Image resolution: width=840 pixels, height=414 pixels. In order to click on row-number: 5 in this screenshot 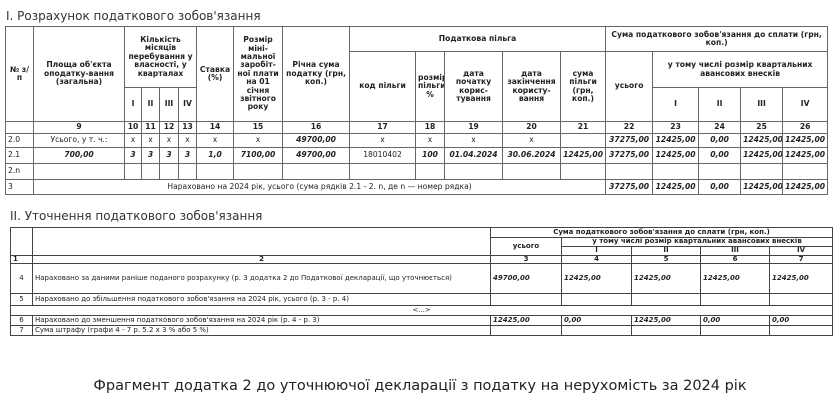, I will do `click(21, 300)`.